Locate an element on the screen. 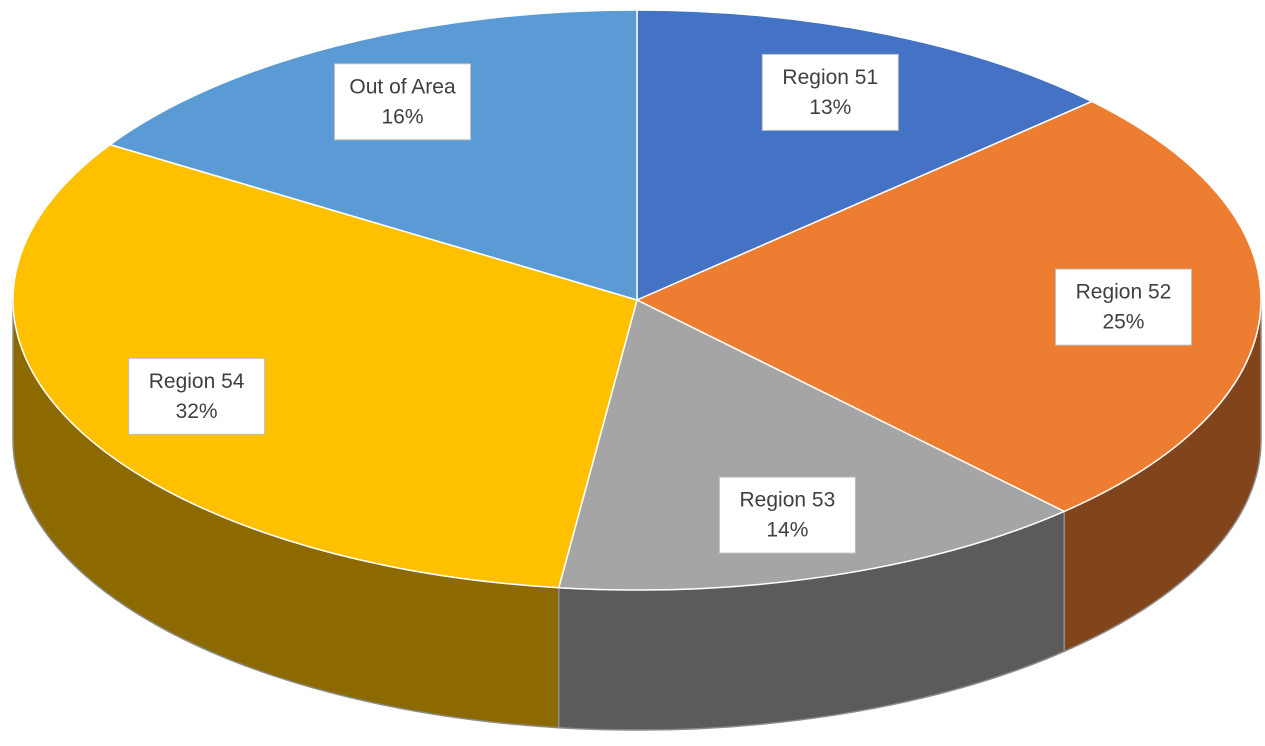  data-label: Out of Area 16% is located at coordinates (403, 102).